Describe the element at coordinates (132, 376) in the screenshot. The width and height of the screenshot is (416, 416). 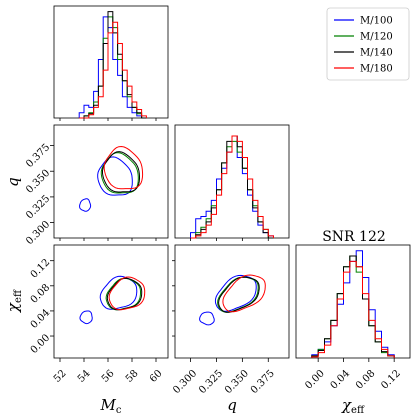
I see `xtick-label-mc-3: 58` at that location.